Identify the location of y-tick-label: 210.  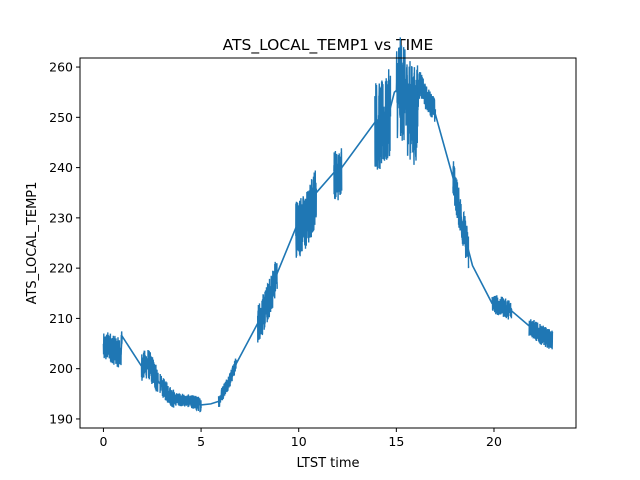
(61, 318).